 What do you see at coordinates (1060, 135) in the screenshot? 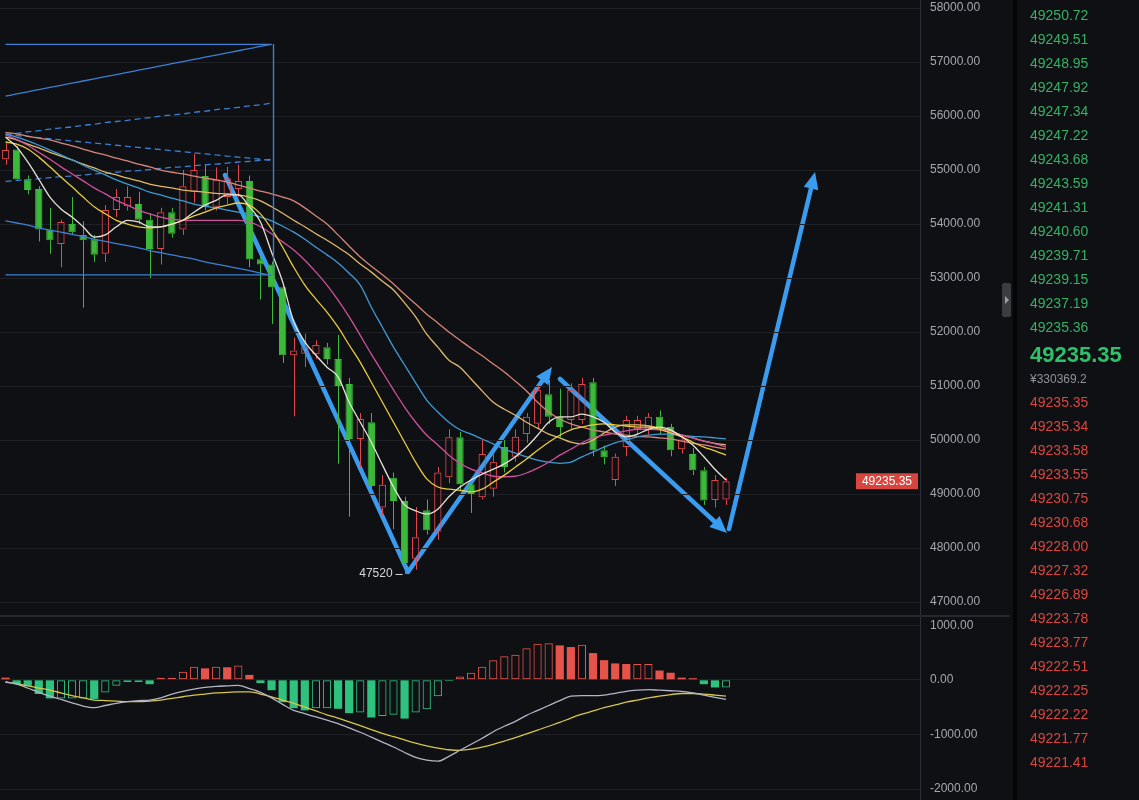
I see `text: 49247.22` at bounding box center [1060, 135].